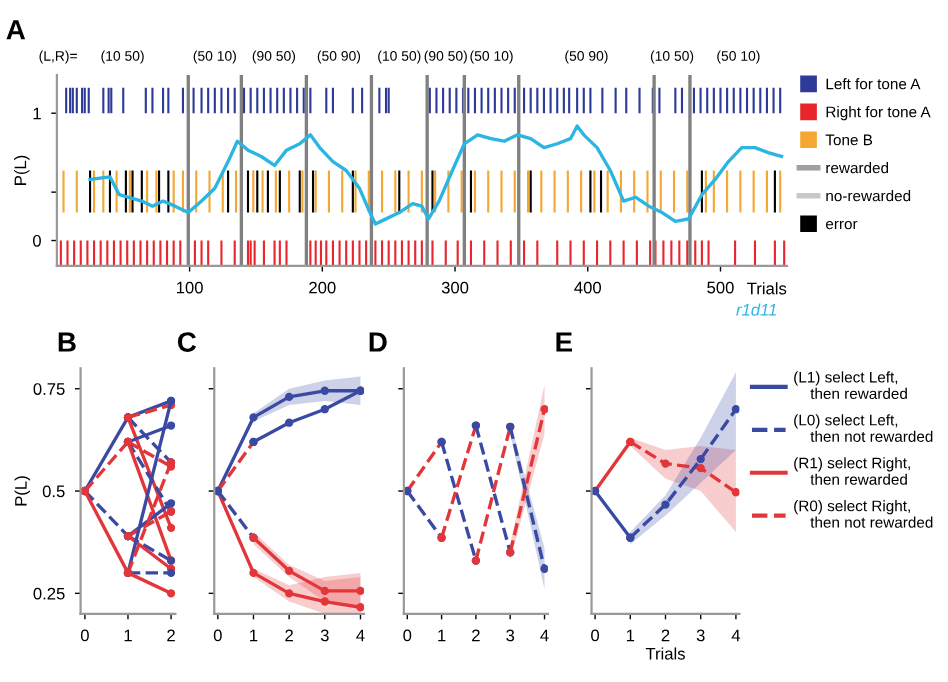 This screenshot has height=682, width=948. Describe the element at coordinates (49, 593) in the screenshot. I see `y-tick-label: 0.25` at that location.